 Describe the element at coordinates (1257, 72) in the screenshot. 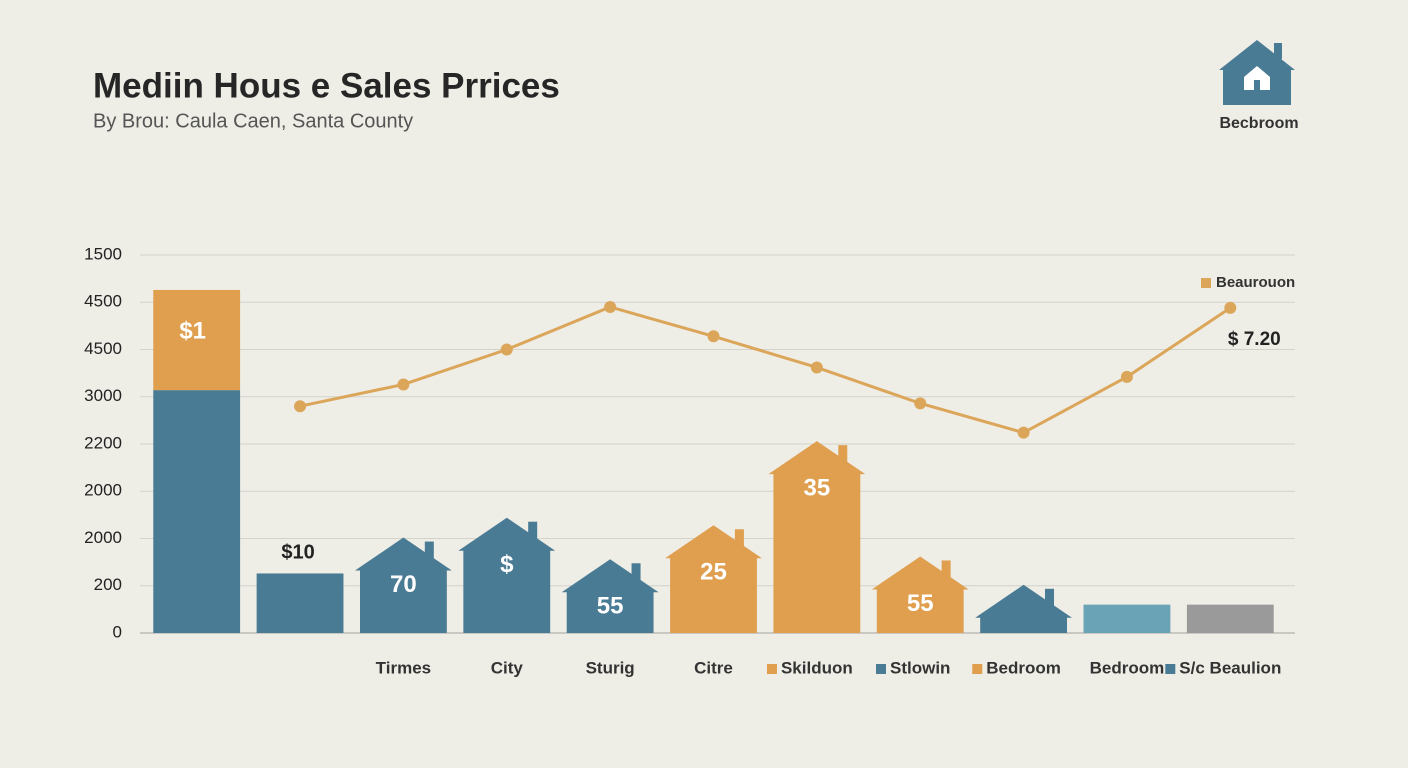

I see `house-icon` at that location.